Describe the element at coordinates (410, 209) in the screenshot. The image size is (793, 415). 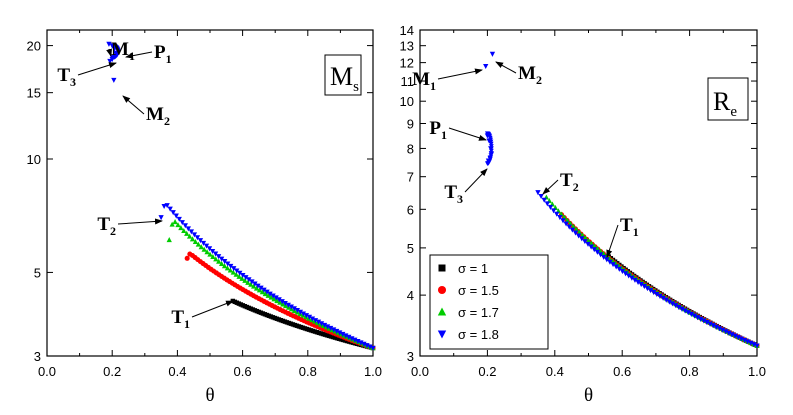
I see `y-tick-label: 6` at that location.